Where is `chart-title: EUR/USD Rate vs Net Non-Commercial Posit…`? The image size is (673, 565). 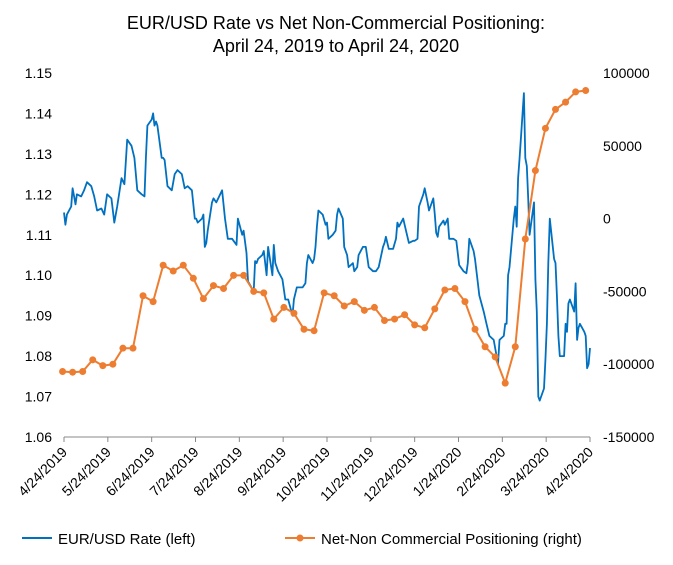 chart-title: EUR/USD Rate vs Net Non-Commercial Posit… is located at coordinates (336, 23).